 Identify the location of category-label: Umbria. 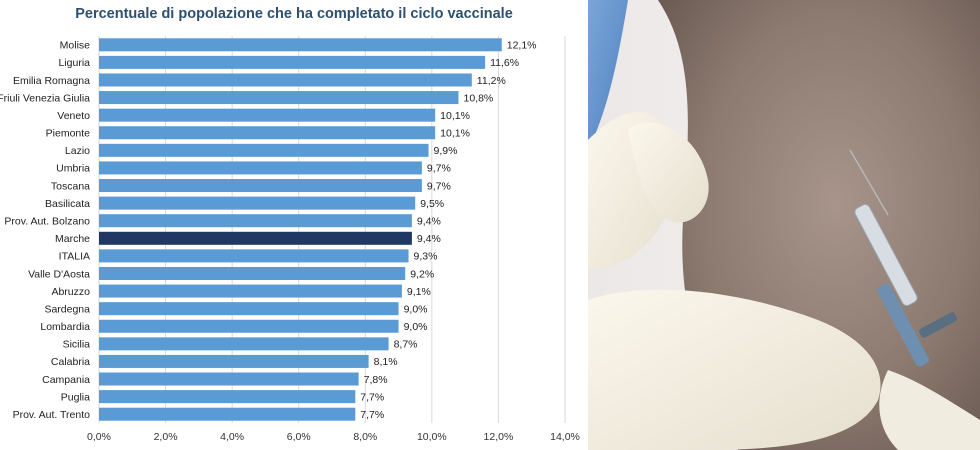
(73, 169).